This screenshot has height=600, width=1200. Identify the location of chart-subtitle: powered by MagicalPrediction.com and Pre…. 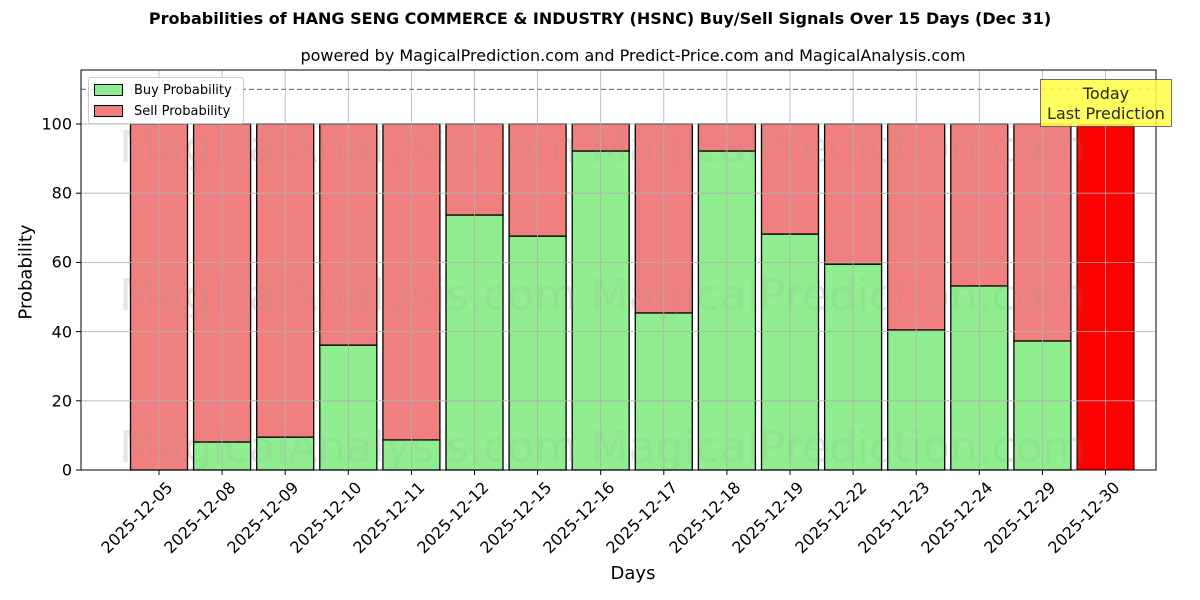
(633, 55).